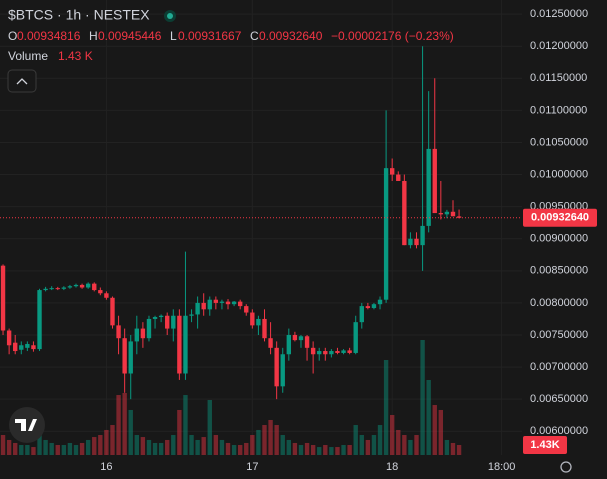 The width and height of the screenshot is (607, 479). What do you see at coordinates (559, 46) in the screenshot?
I see `y-tick-label: 0.01200000` at bounding box center [559, 46].